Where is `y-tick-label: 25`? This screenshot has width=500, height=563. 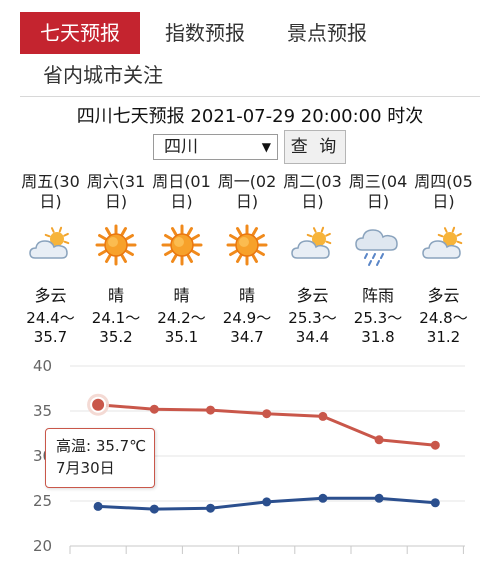
y-tick-label: 25 is located at coordinates (42, 501).